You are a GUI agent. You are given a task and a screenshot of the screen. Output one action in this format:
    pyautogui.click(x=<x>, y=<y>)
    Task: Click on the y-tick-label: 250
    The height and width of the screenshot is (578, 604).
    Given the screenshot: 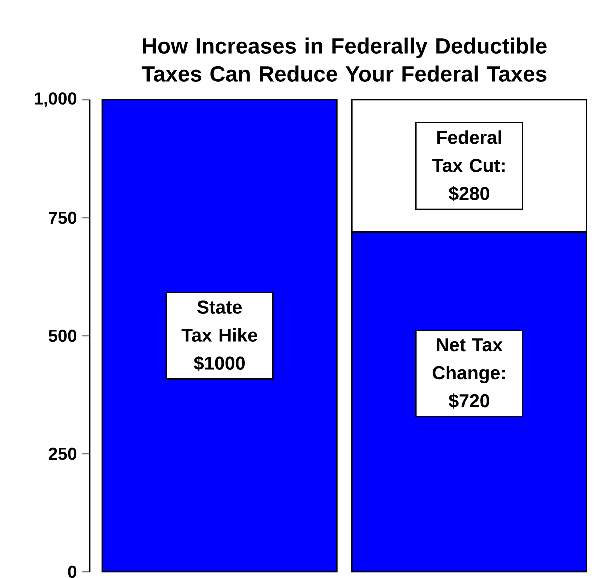 What is the action you would take?
    pyautogui.click(x=62, y=454)
    